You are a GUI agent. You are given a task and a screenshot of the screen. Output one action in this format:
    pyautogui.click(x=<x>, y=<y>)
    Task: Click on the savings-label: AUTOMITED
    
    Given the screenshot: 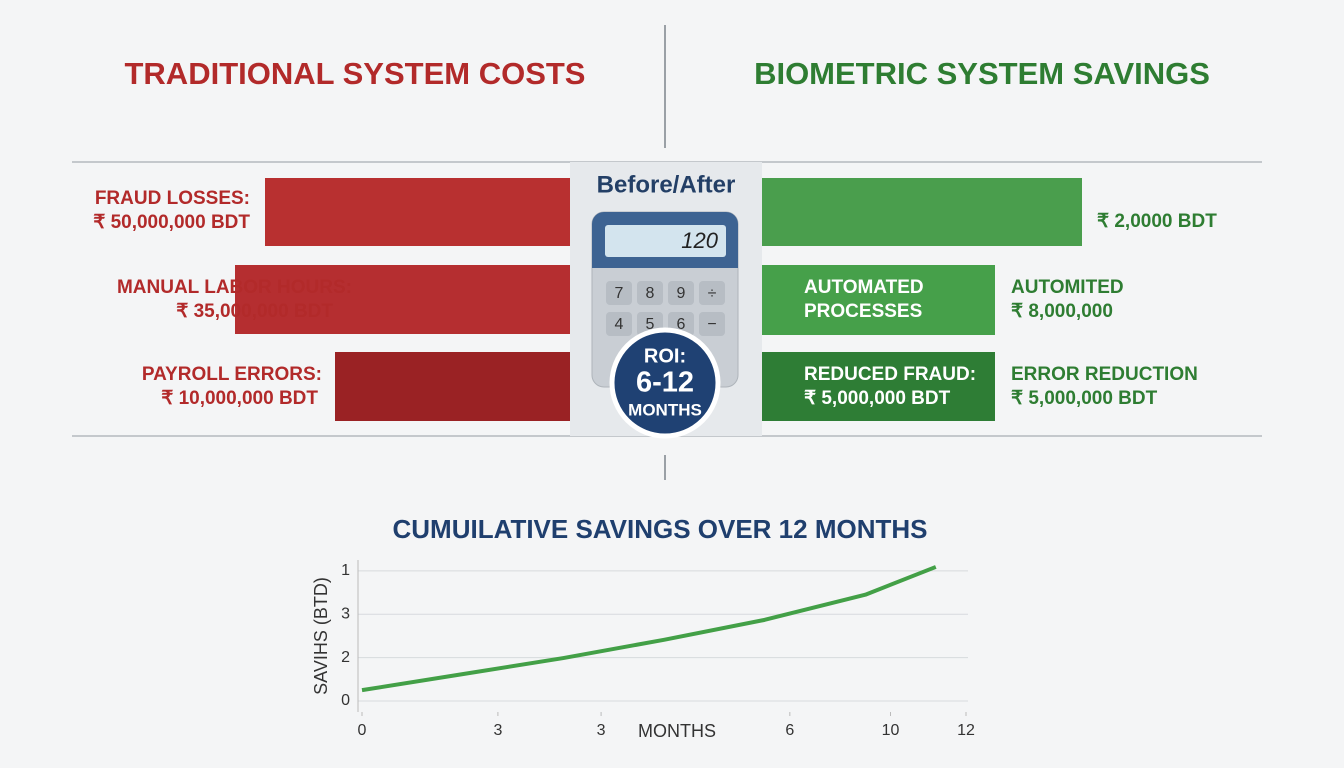 What is the action you would take?
    pyautogui.click(x=1067, y=287)
    